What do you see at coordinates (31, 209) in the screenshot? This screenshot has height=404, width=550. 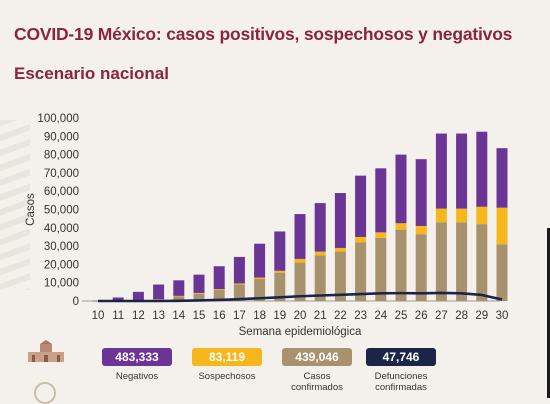 I see `y-axis-title: Casos` at bounding box center [31, 209].